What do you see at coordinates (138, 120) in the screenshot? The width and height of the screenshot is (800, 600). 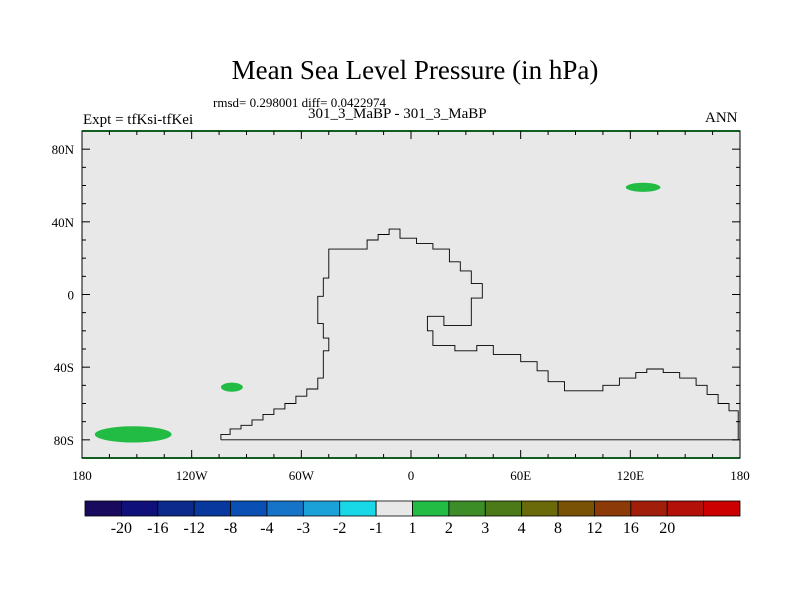 I see `experiment-label: Expt = tfKsi-tfKei` at bounding box center [138, 120].